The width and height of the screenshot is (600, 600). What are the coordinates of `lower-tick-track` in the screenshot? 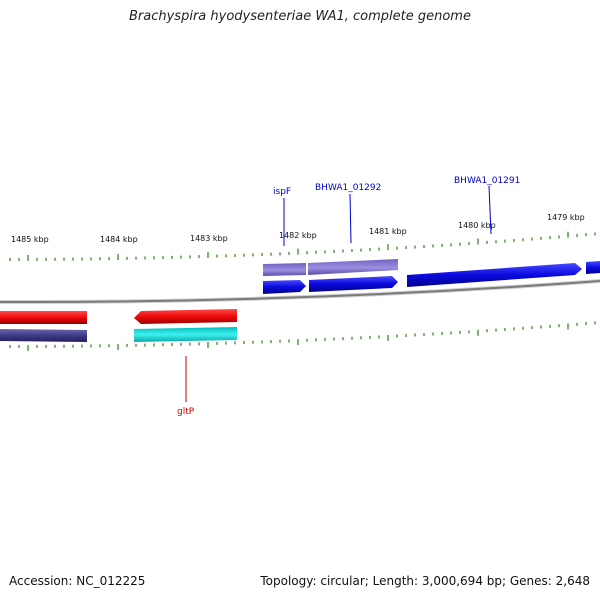 It's located at (302, 336).